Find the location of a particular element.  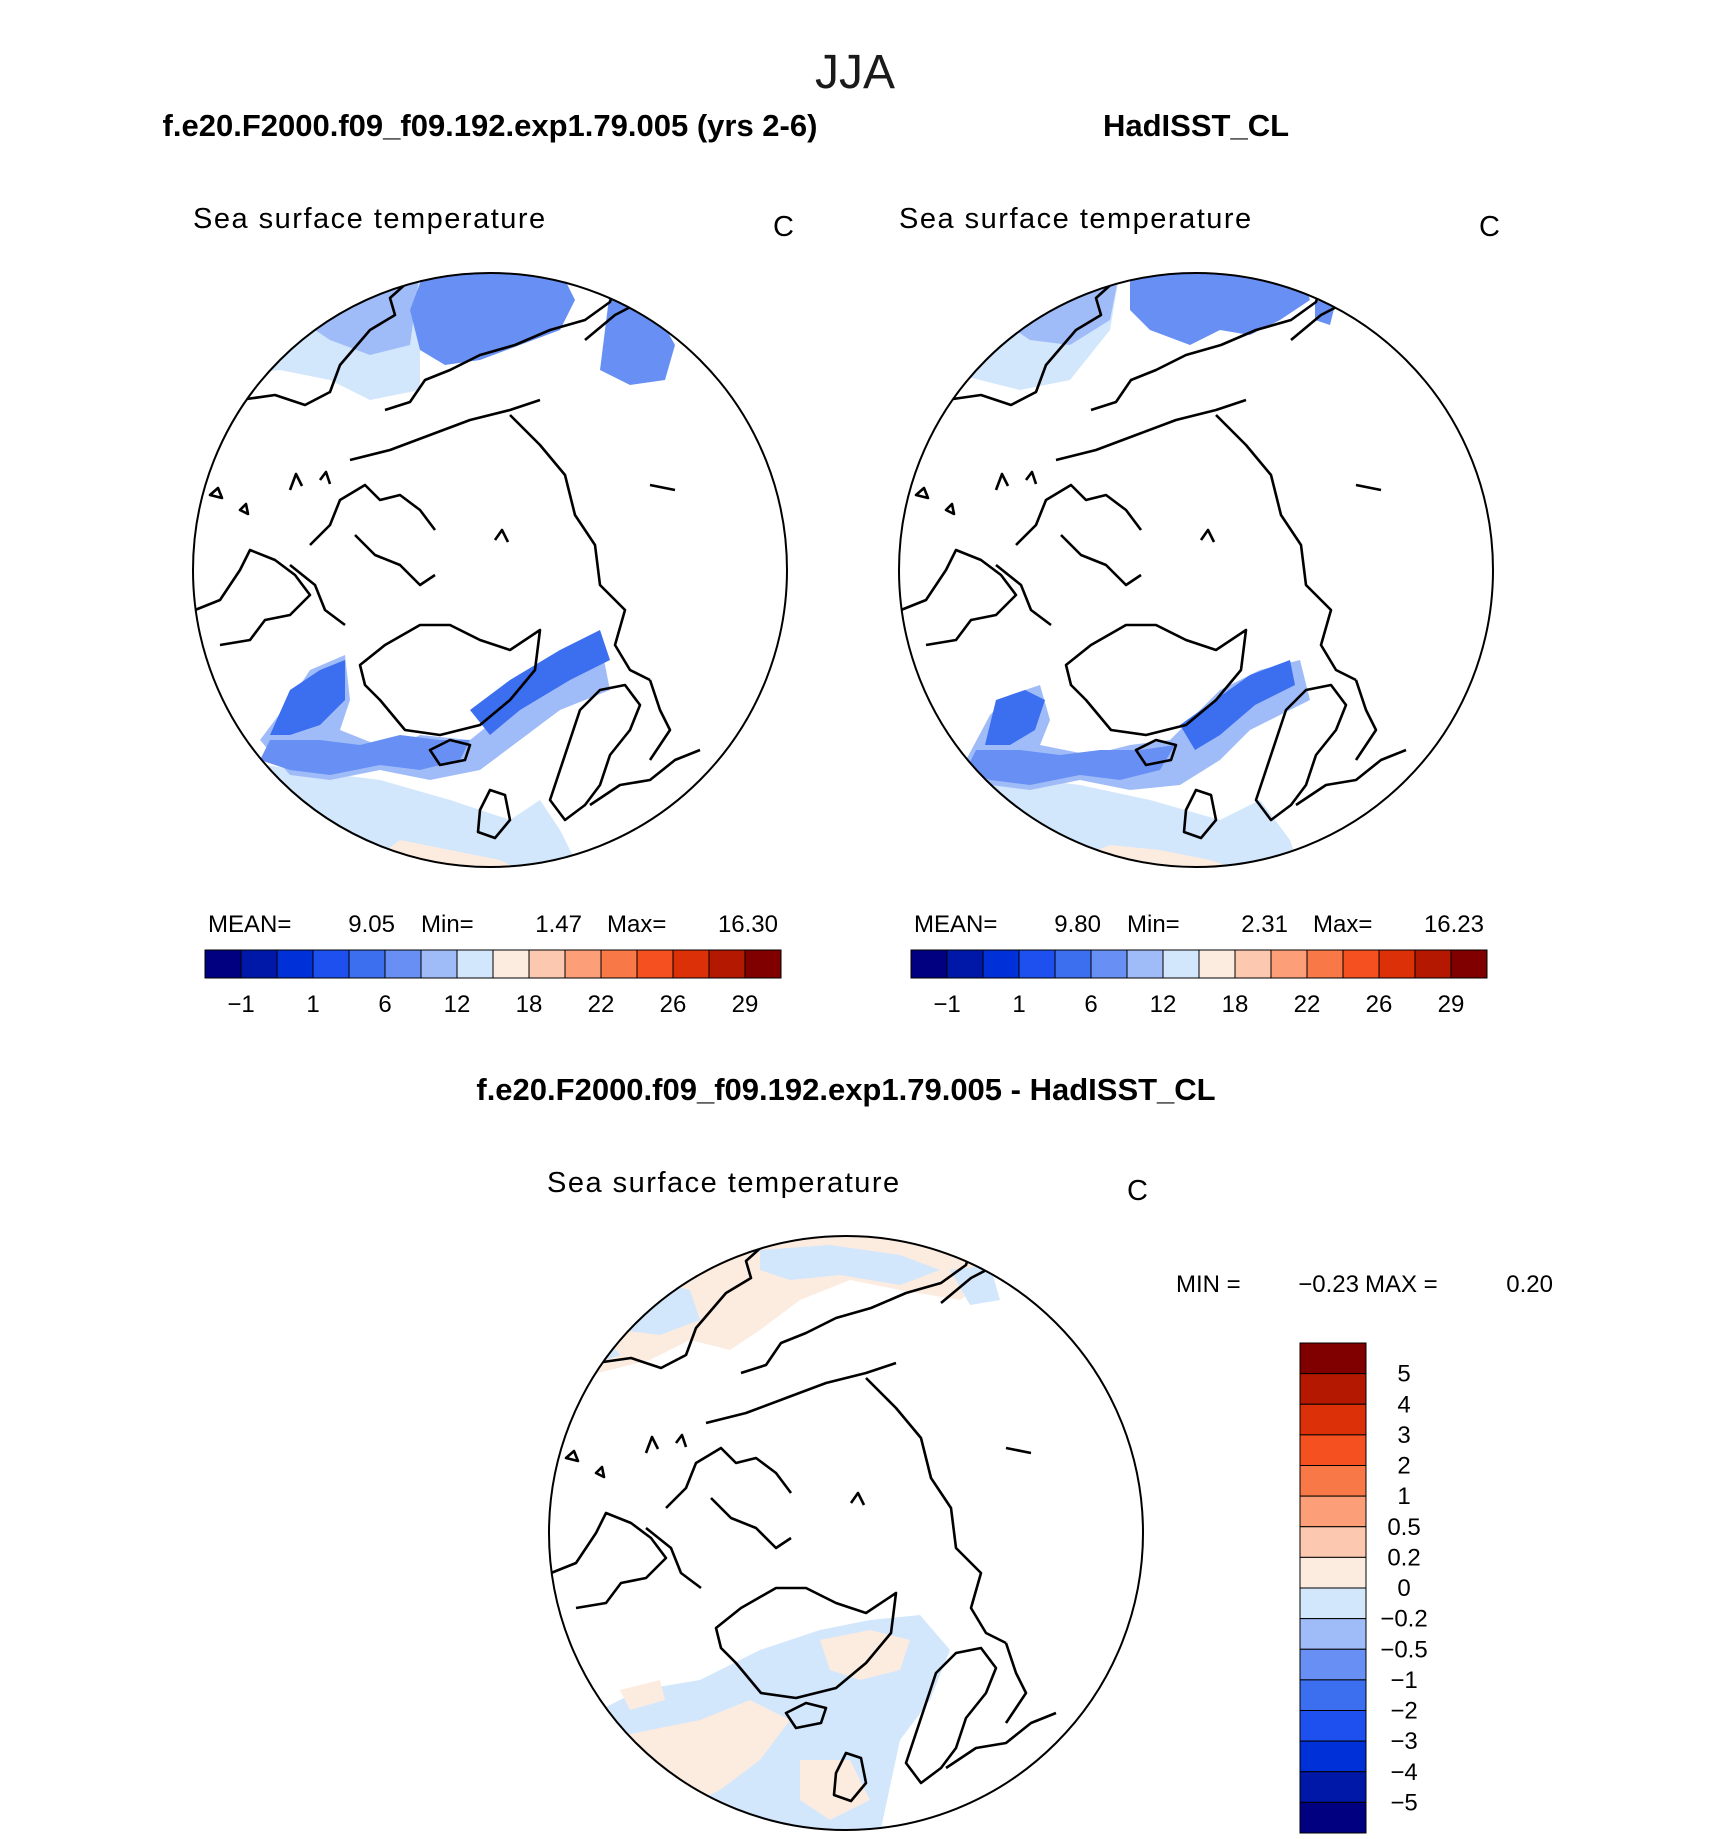

diff-colorbar-tick-label: −2 is located at coordinates (1403, 1711).